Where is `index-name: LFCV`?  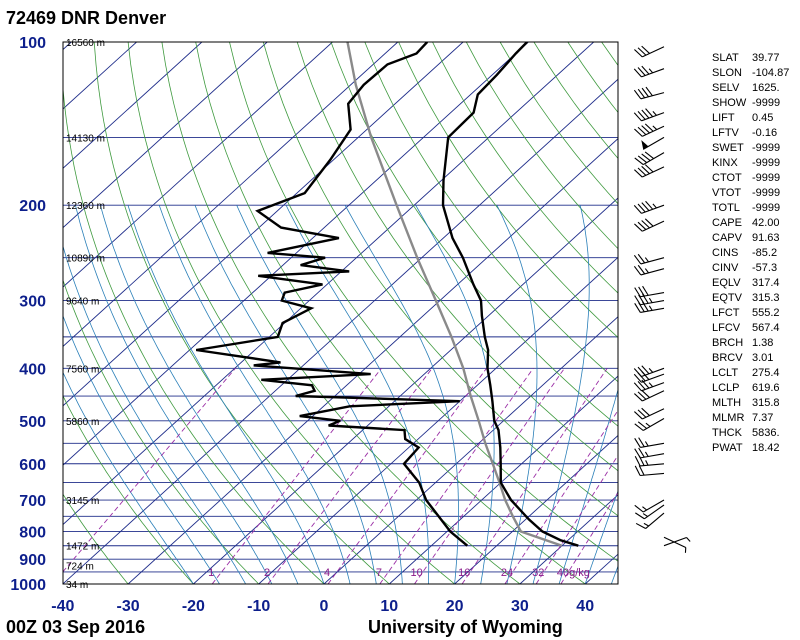
index-name: LFCV is located at coordinates (726, 328).